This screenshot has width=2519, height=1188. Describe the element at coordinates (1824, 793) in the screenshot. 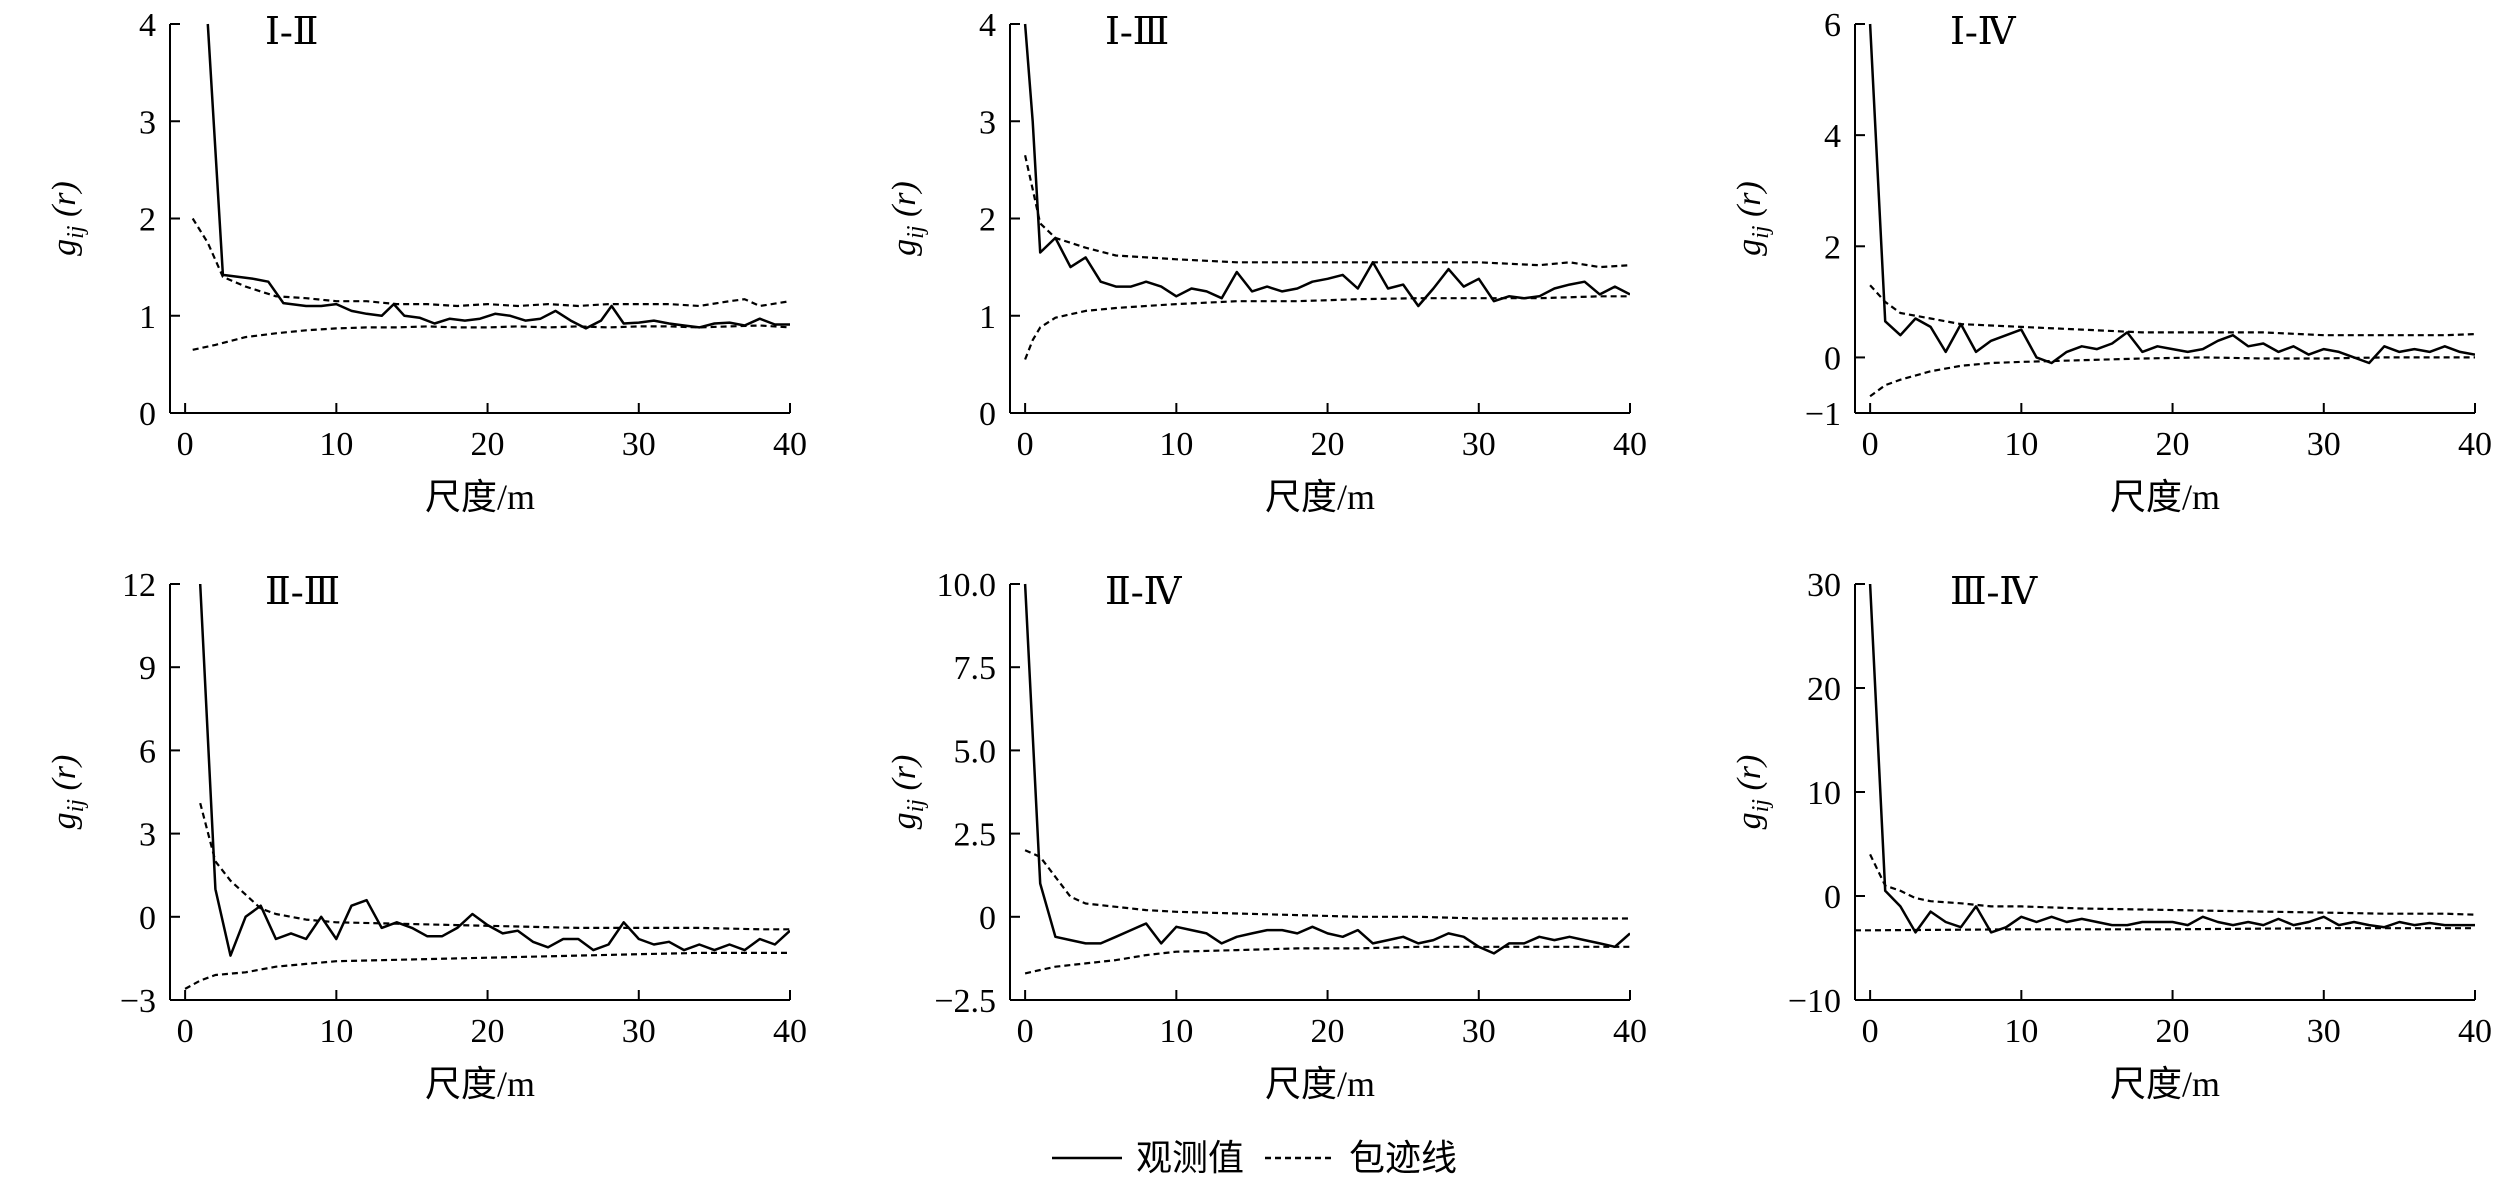

I see `y-tick-label: 10` at that location.